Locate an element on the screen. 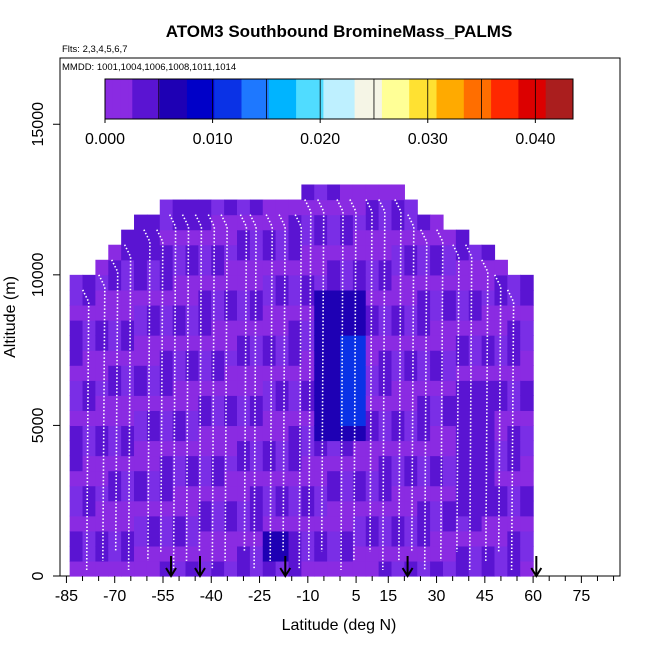 The height and width of the screenshot is (650, 650). flight-track is located at coordinates (147, 395).